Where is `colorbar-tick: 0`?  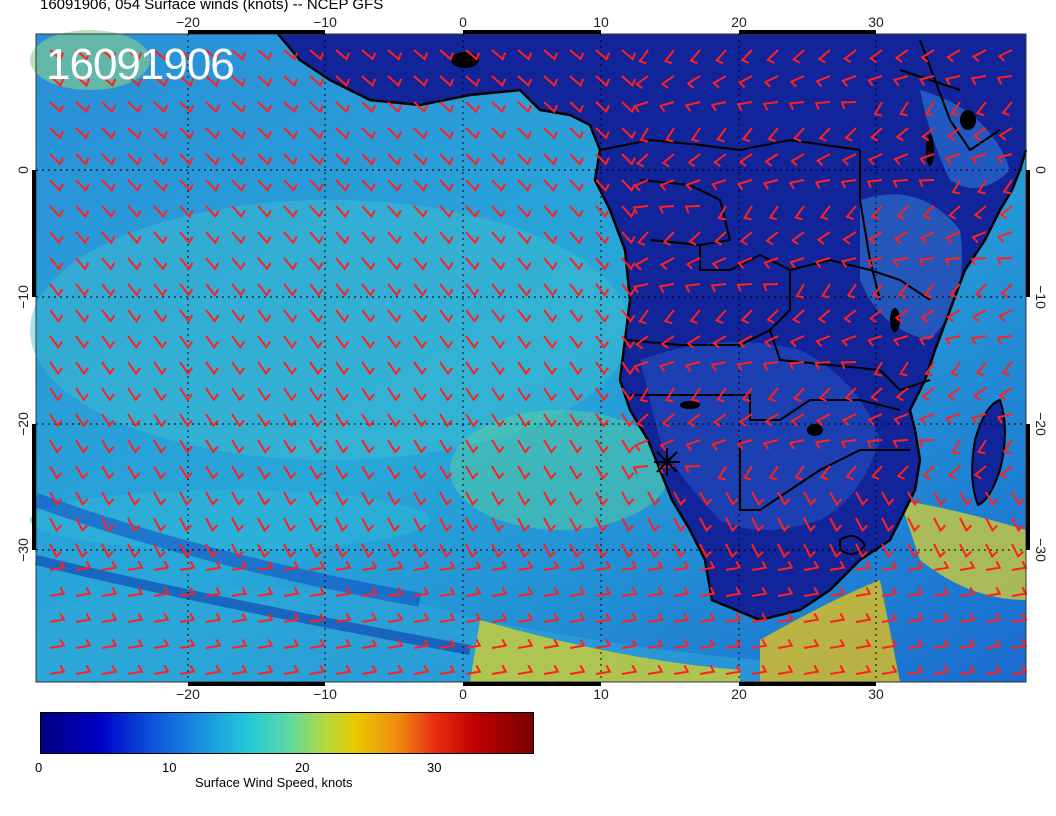 colorbar-tick: 0 is located at coordinates (39, 767).